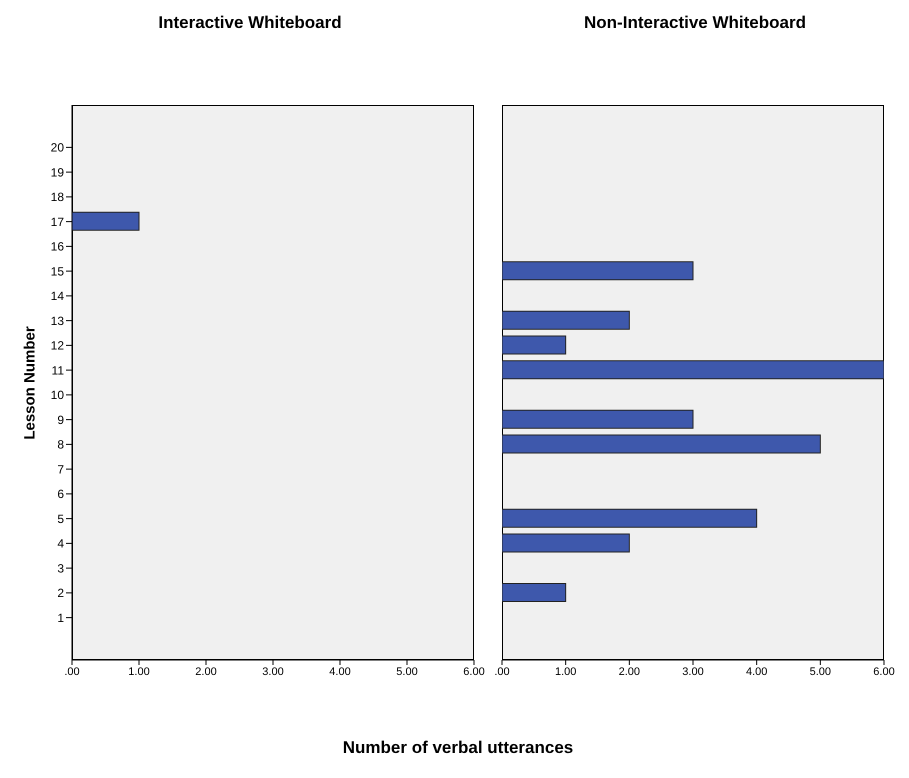  I want to click on y-tick-label: 16, so click(57, 247).